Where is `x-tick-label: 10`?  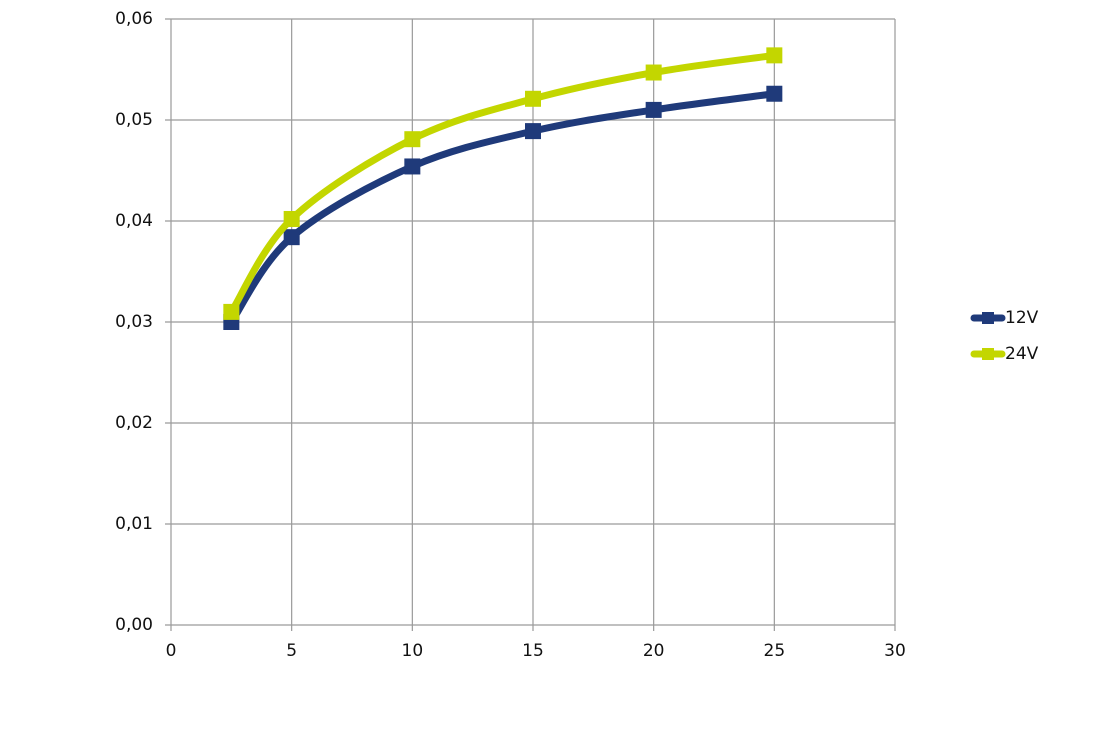 x-tick-label: 10 is located at coordinates (413, 651).